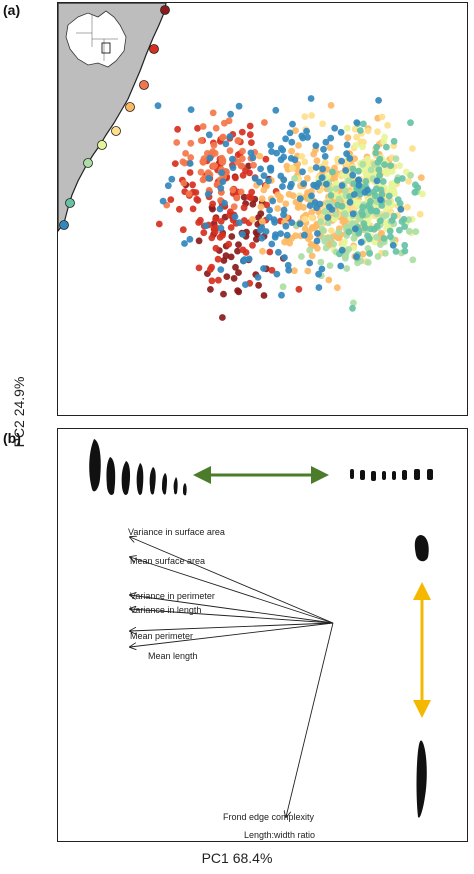 The image size is (474, 874). I want to click on small-fronds-silhouette, so click(391, 475).